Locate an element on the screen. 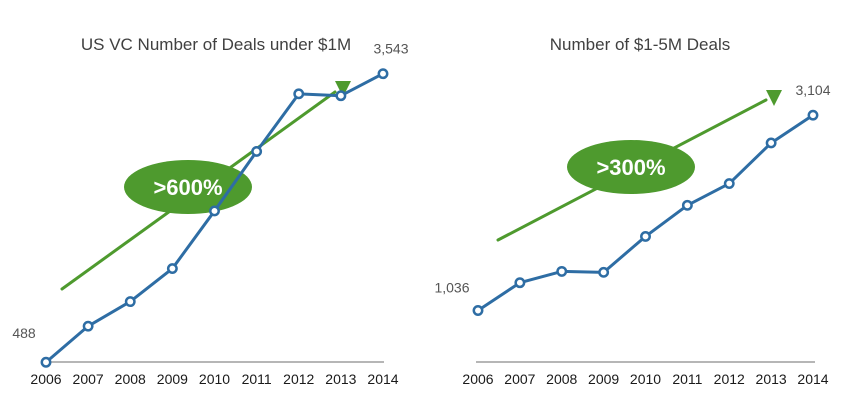  growth-badge-label: >600% is located at coordinates (187, 187).